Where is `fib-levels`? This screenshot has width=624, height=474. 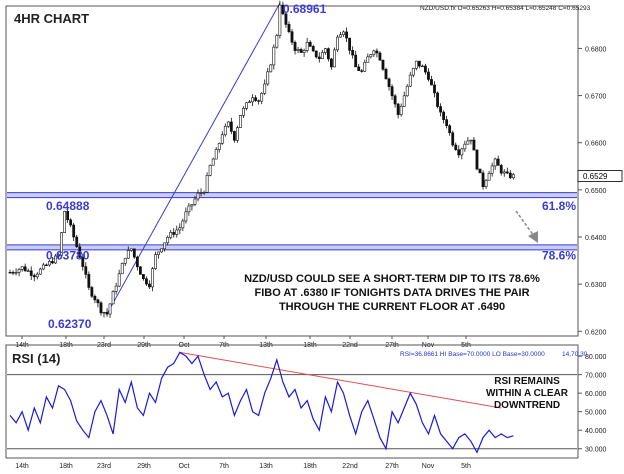
fib-levels is located at coordinates (292, 221).